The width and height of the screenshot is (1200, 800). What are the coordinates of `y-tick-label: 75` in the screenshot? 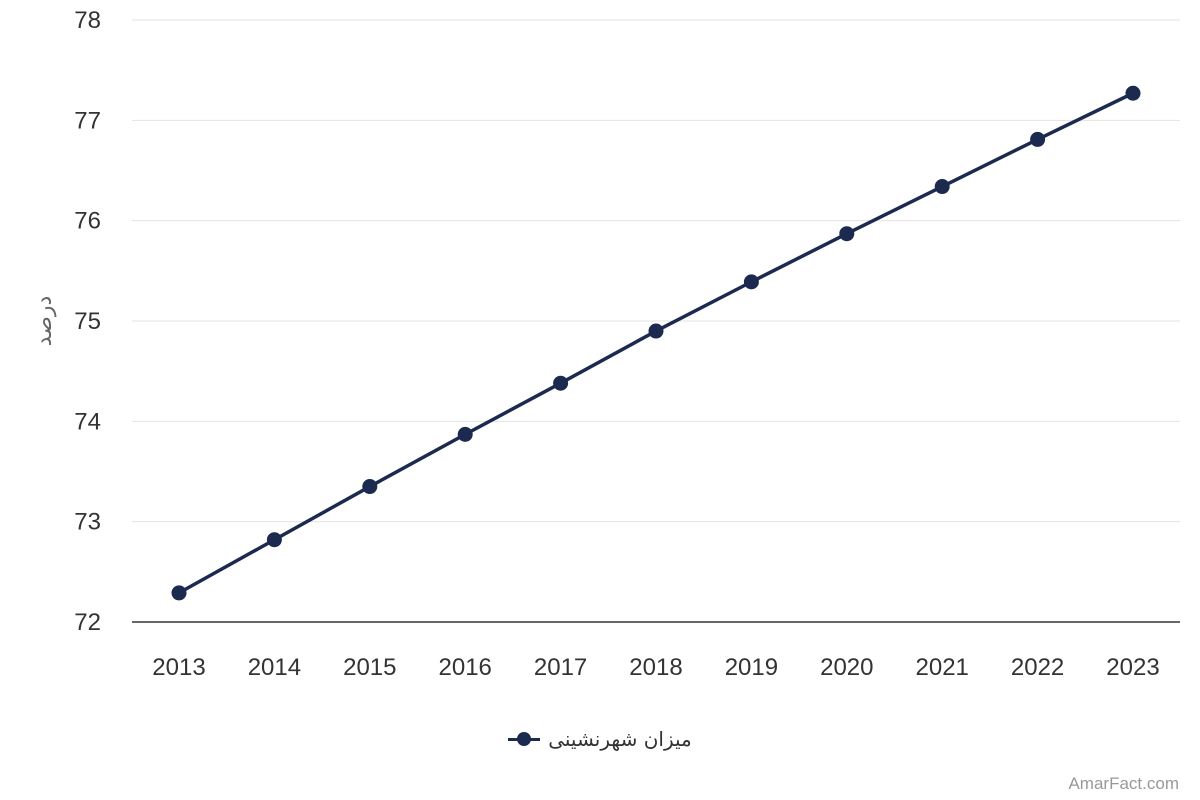 It's located at (87, 321).